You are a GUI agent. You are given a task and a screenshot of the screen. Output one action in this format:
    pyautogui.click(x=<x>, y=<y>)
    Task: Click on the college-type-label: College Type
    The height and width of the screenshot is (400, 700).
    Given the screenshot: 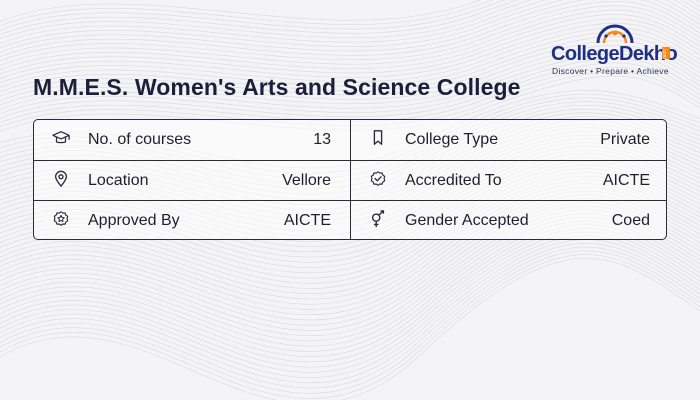 What is the action you would take?
    pyautogui.click(x=452, y=139)
    